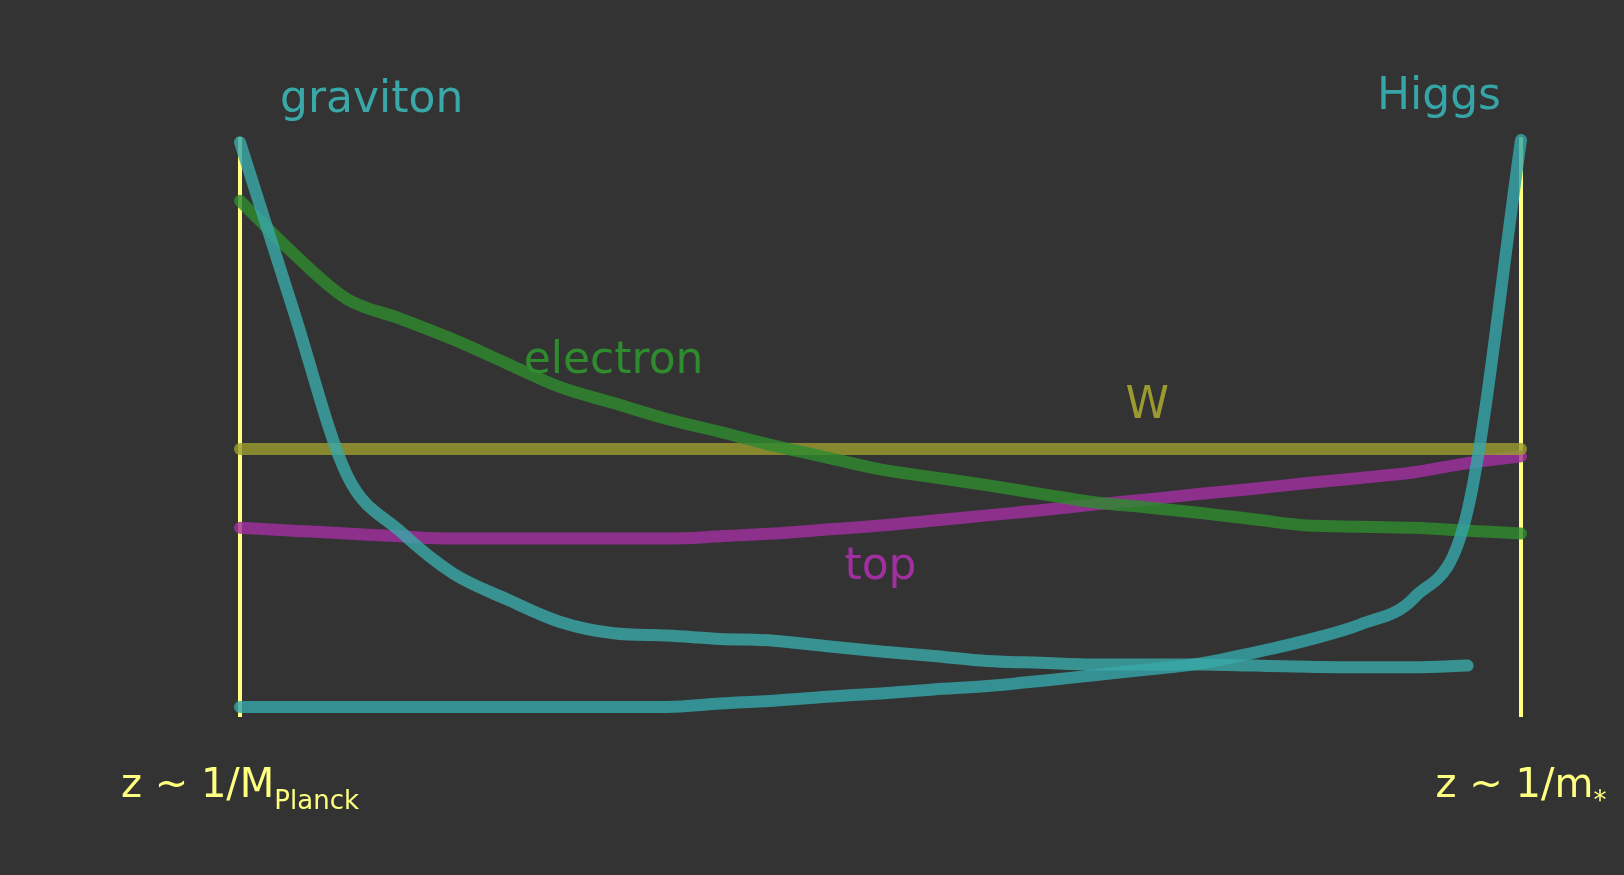 The width and height of the screenshot is (1624, 875). What do you see at coordinates (372, 96) in the screenshot?
I see `series-label: graviton` at bounding box center [372, 96].